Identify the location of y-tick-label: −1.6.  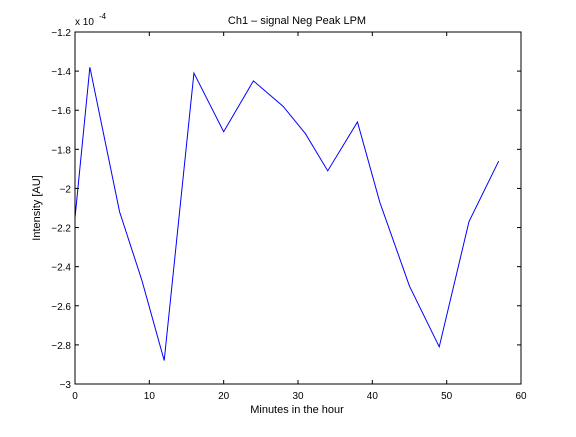
(61, 111).